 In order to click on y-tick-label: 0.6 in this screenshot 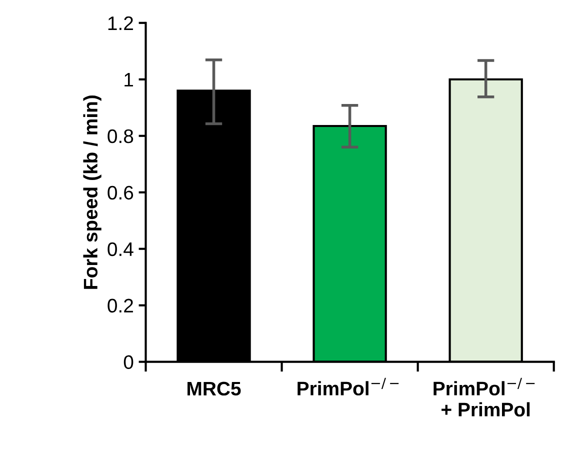, I will do `click(121, 193)`.